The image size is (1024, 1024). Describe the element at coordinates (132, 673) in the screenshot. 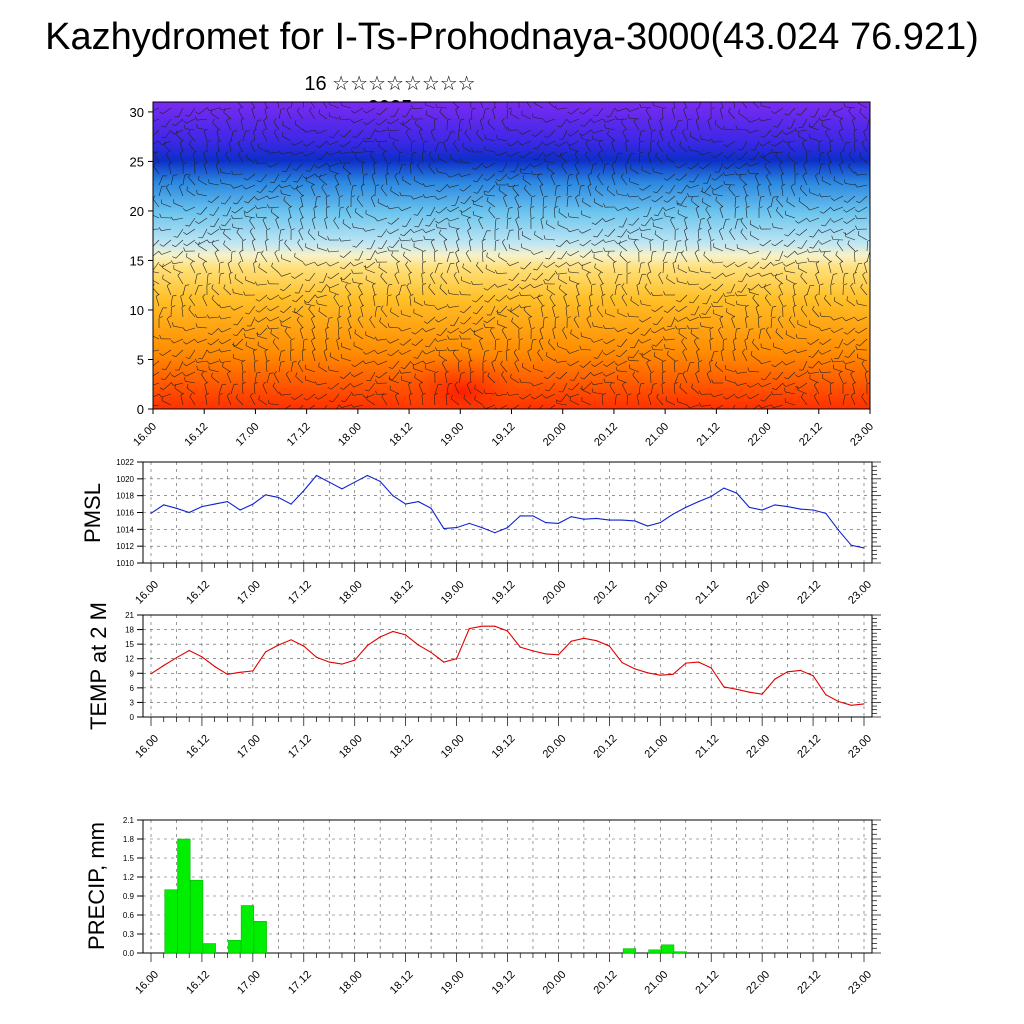

I see `y-tick-label: 9` at that location.